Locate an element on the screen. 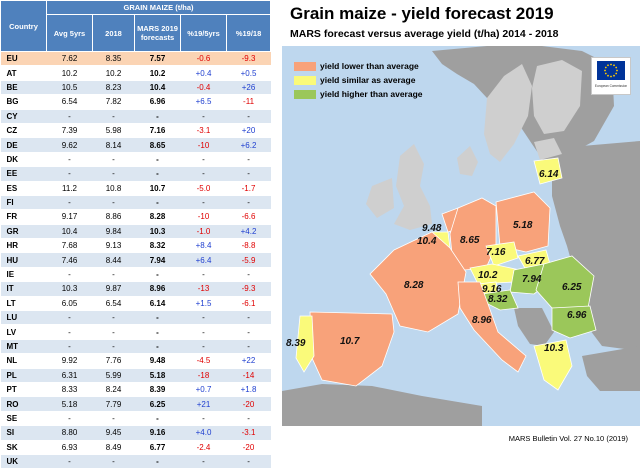  cell-country: SI is located at coordinates (23, 433).